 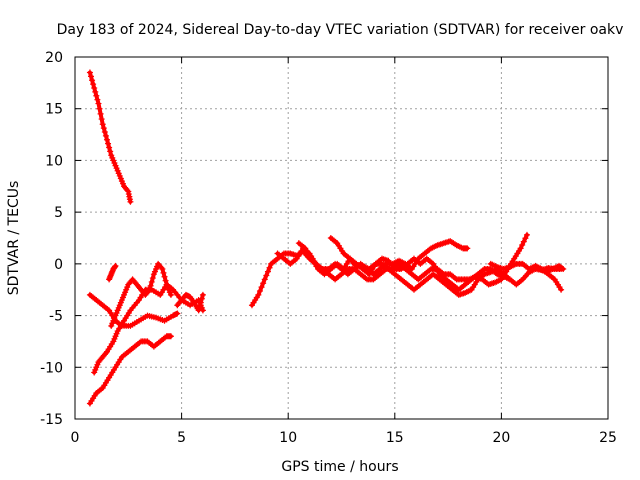 I want to click on y-tick-label: -10, so click(x=51, y=368).